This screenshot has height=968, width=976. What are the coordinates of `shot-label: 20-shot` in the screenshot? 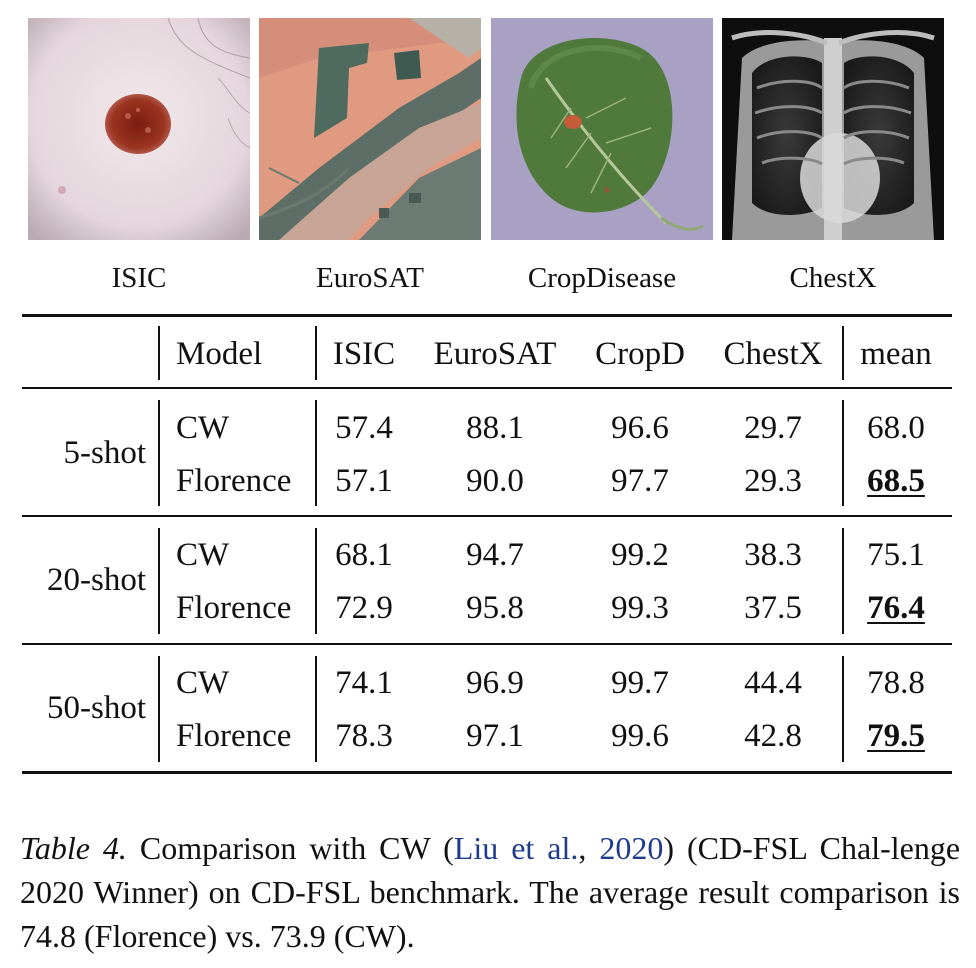 It's located at (96, 580).